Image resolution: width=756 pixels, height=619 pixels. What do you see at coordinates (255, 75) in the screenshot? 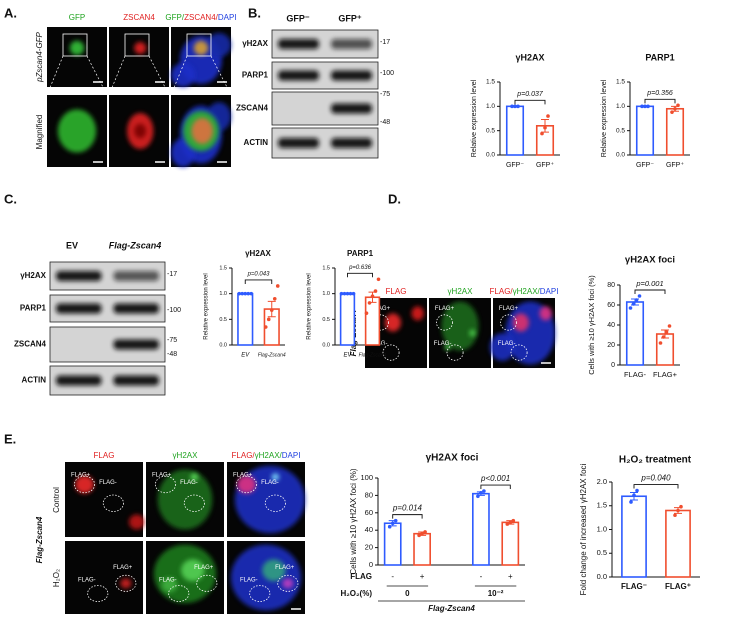
I see `row-label: PARP1` at bounding box center [255, 75].